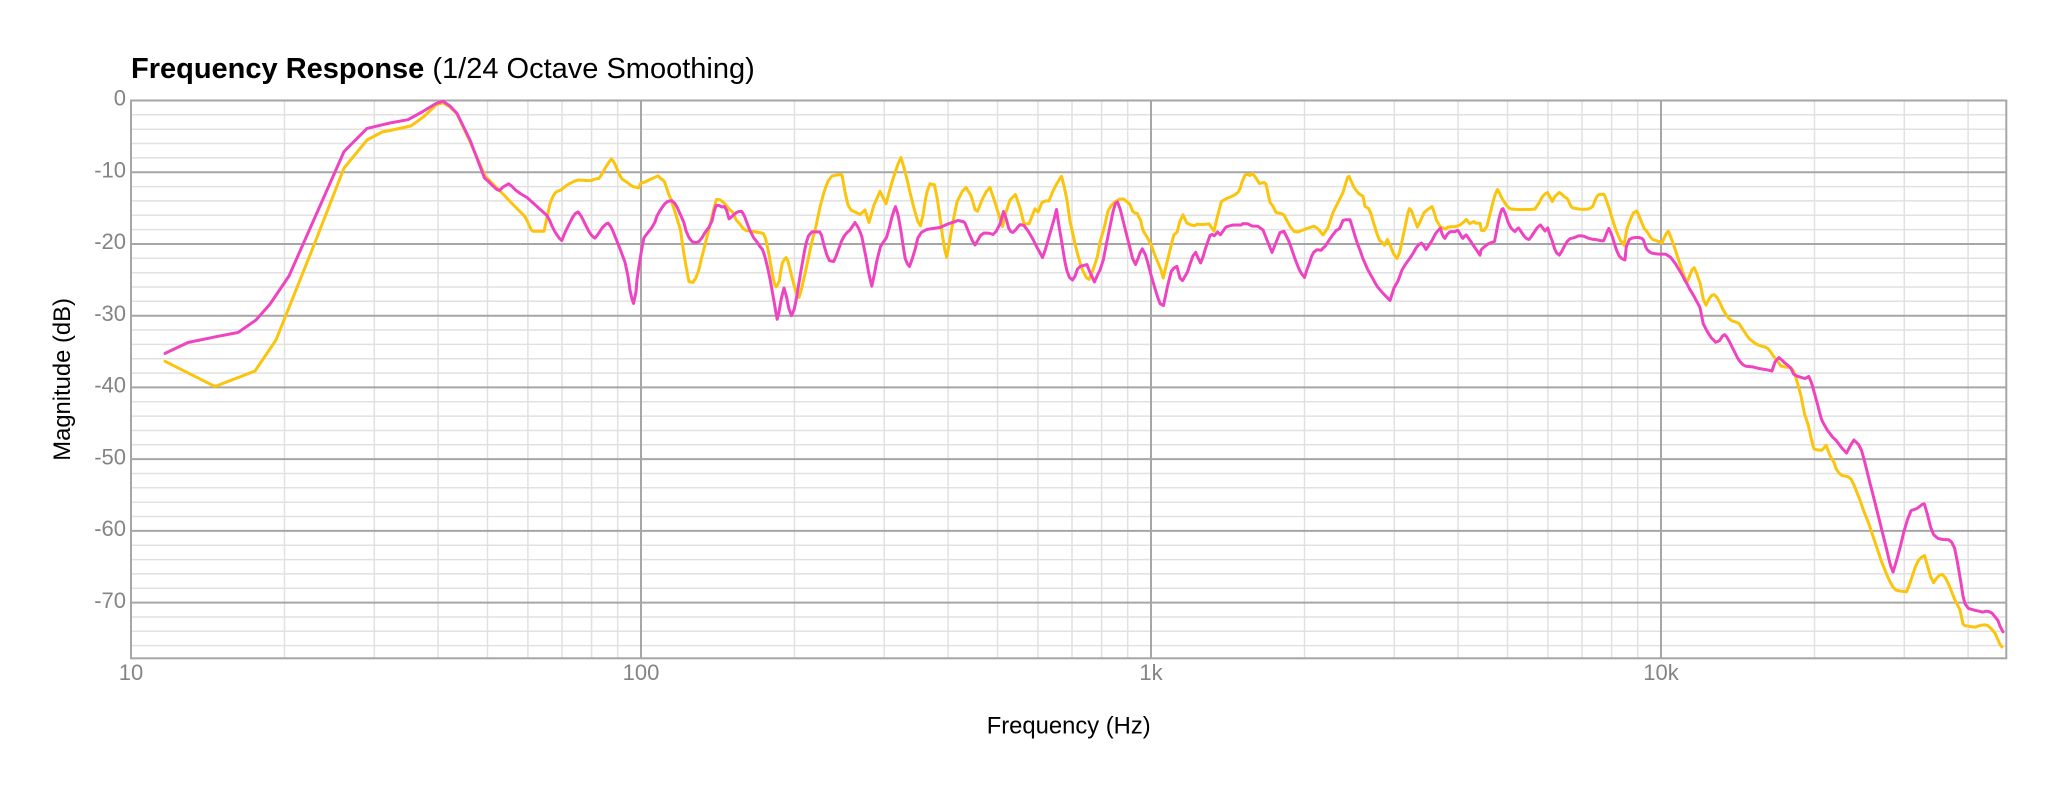  Describe the element at coordinates (110, 600) in the screenshot. I see `svg-text: -70` at that location.